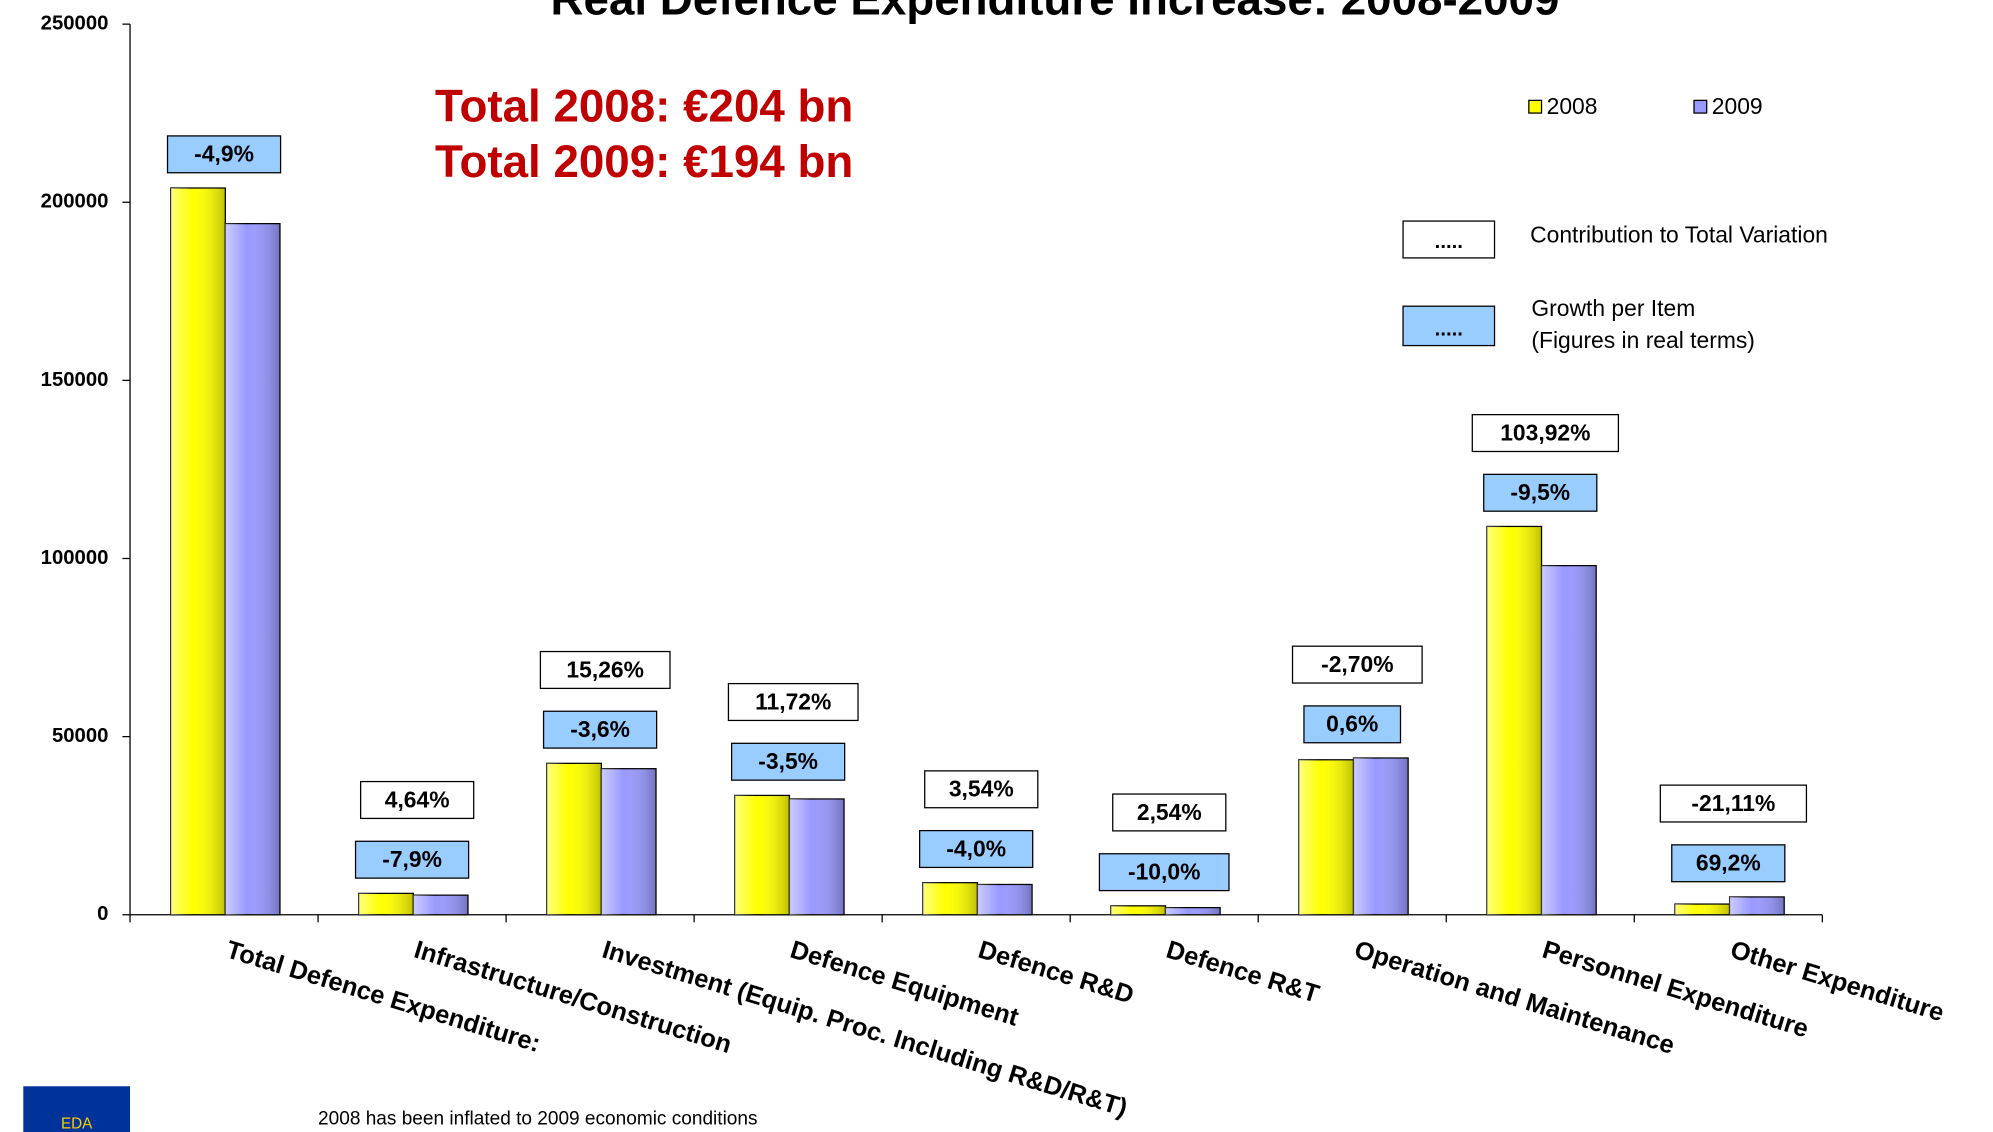  Describe the element at coordinates (77, 1109) in the screenshot. I see `logo` at that location.